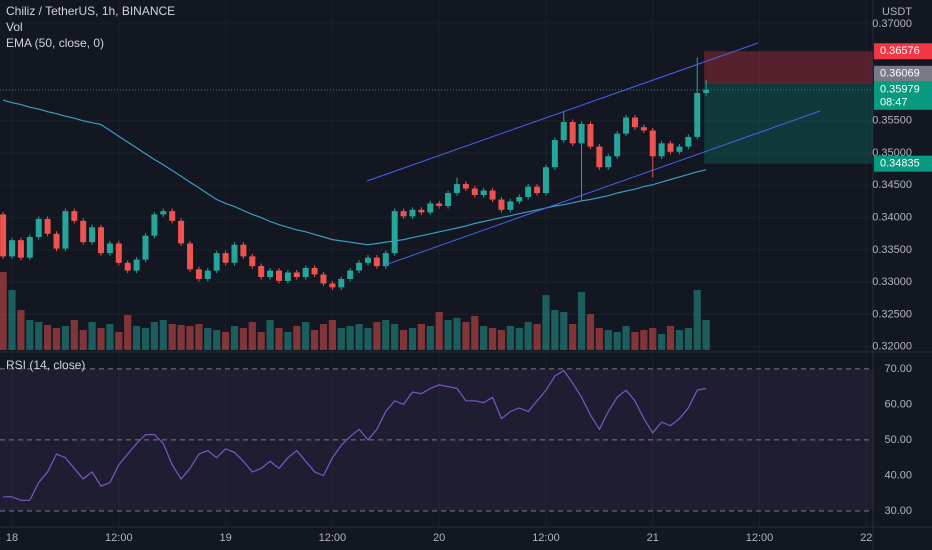  Describe the element at coordinates (892, 121) in the screenshot. I see `y-tick-label: 0.35500` at that location.